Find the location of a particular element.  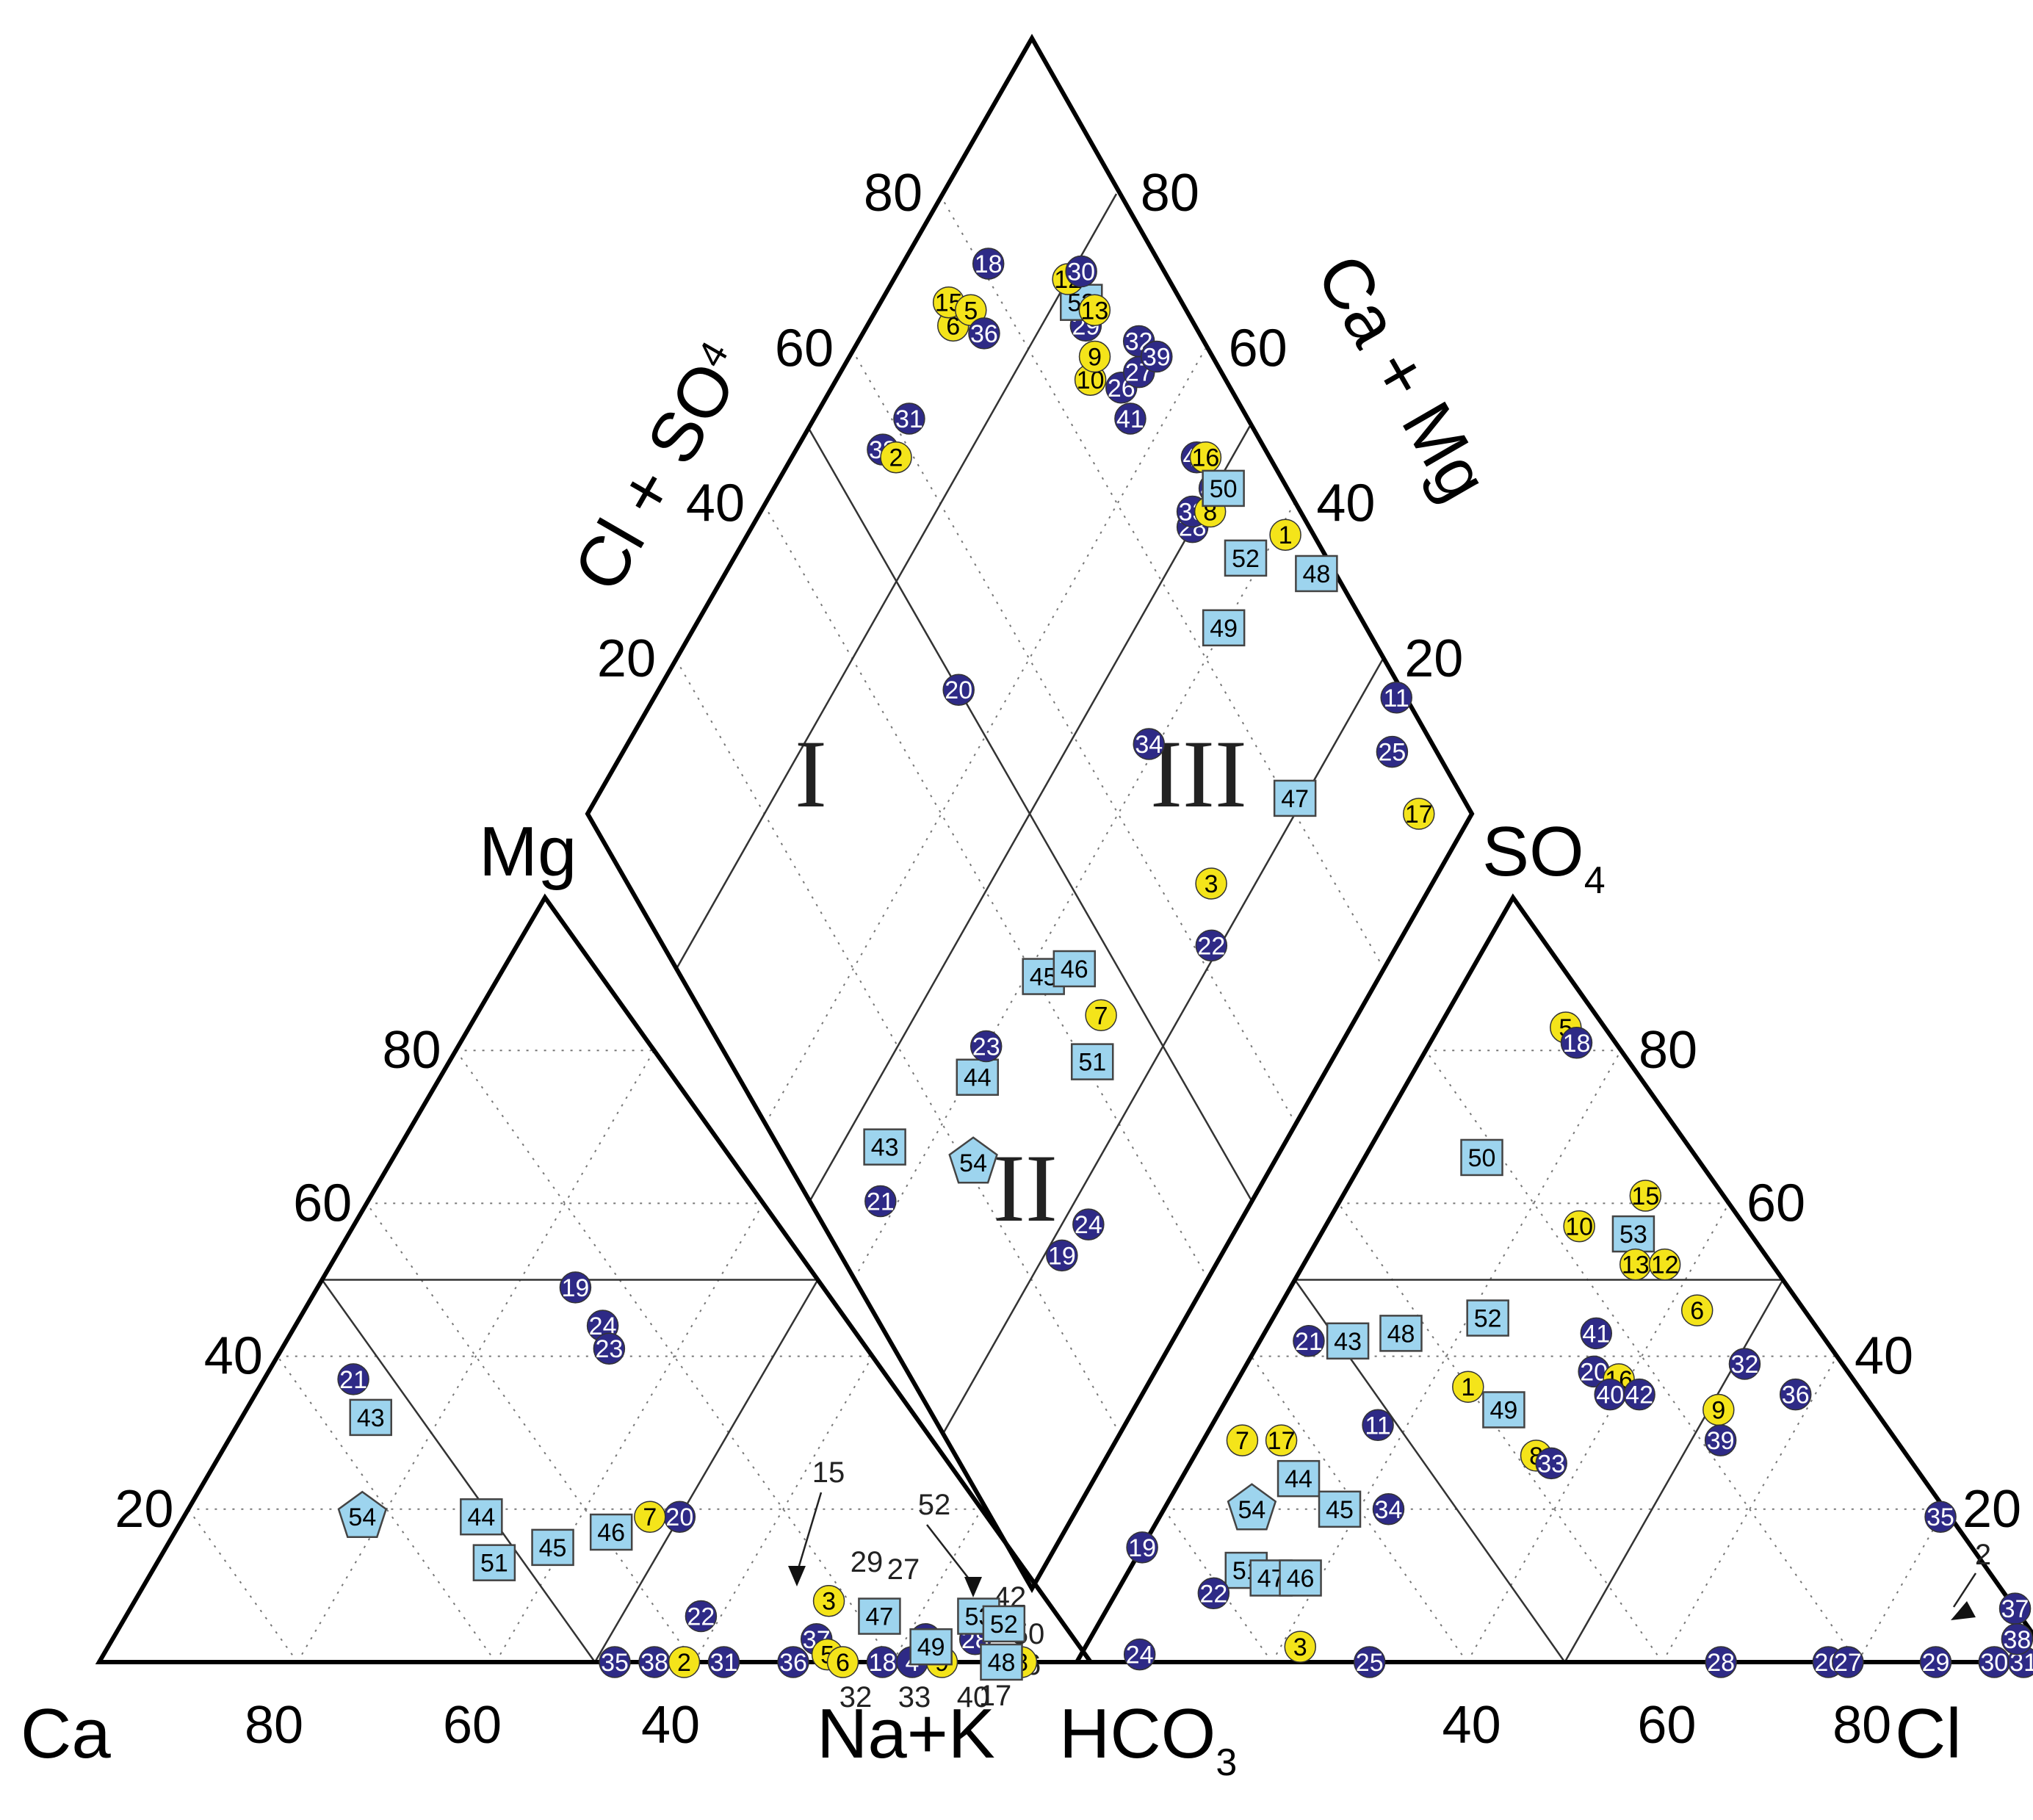

anion-point-18: 18 is located at coordinates (1576, 1043).